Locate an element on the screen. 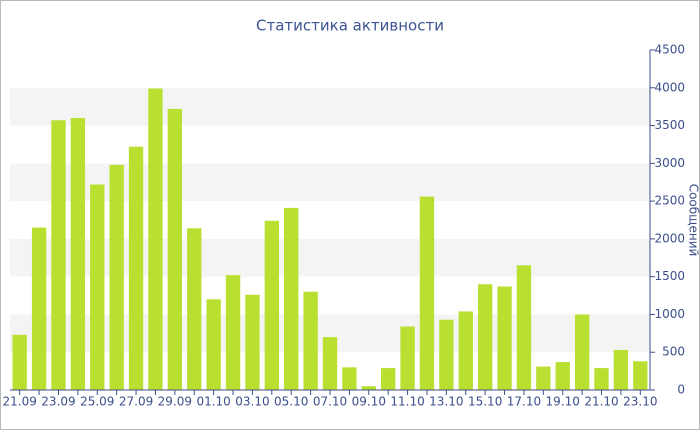 The width and height of the screenshot is (700, 430). x-tick-label: 07.10 is located at coordinates (330, 402).